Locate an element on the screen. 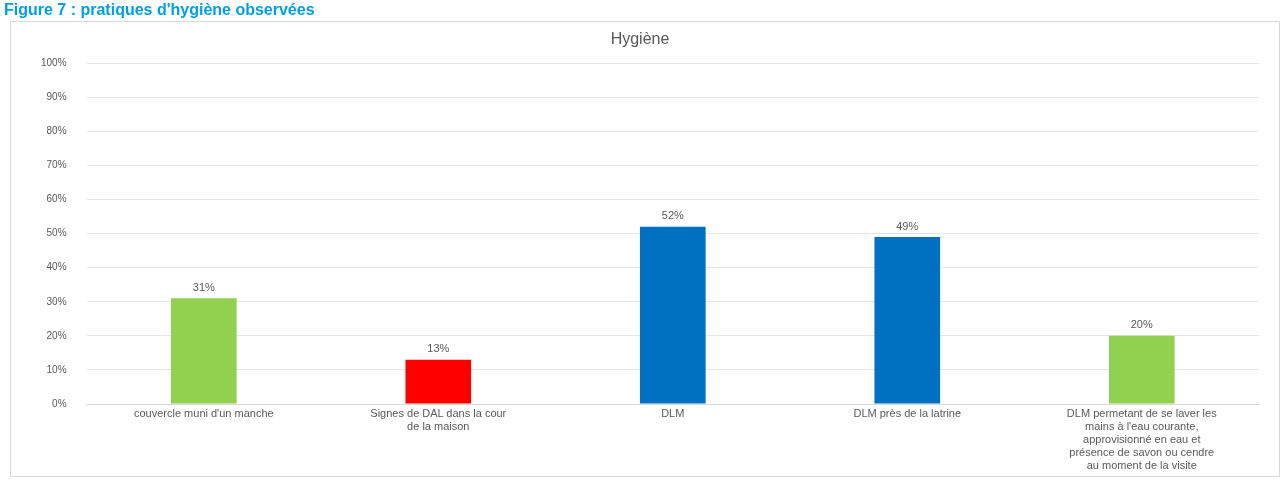 The height and width of the screenshot is (481, 1284). y-tick-label: 60% is located at coordinates (56, 199).